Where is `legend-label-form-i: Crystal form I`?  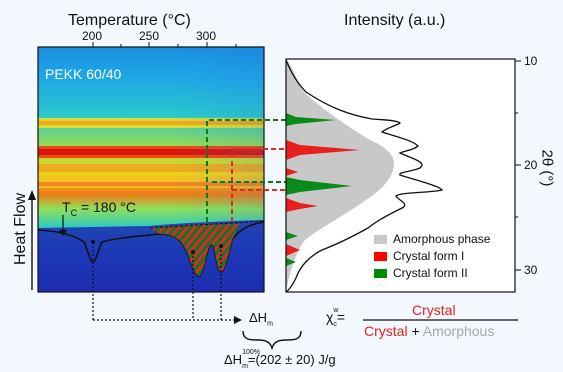
legend-label-form-i: Crystal form I is located at coordinates (429, 256).